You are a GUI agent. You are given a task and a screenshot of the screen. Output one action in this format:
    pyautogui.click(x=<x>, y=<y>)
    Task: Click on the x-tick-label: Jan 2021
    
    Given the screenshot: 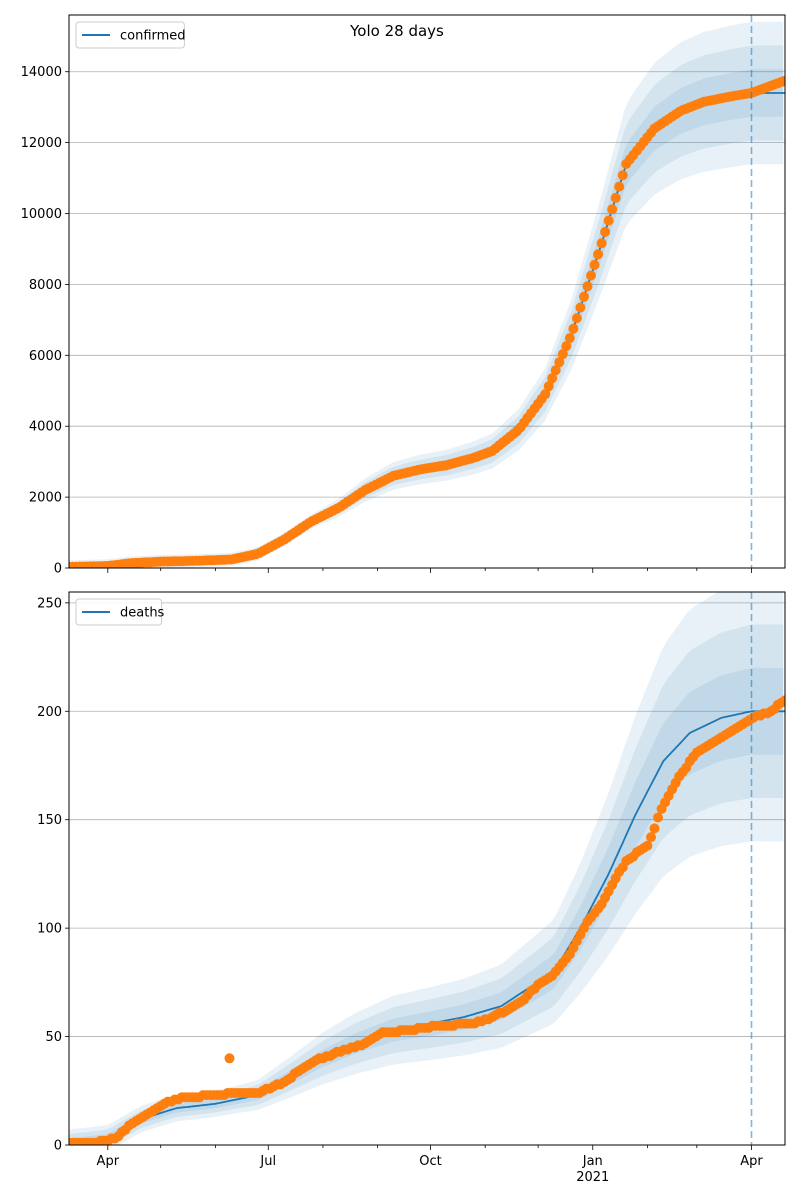 What is the action you would take?
    pyautogui.click(x=592, y=1169)
    